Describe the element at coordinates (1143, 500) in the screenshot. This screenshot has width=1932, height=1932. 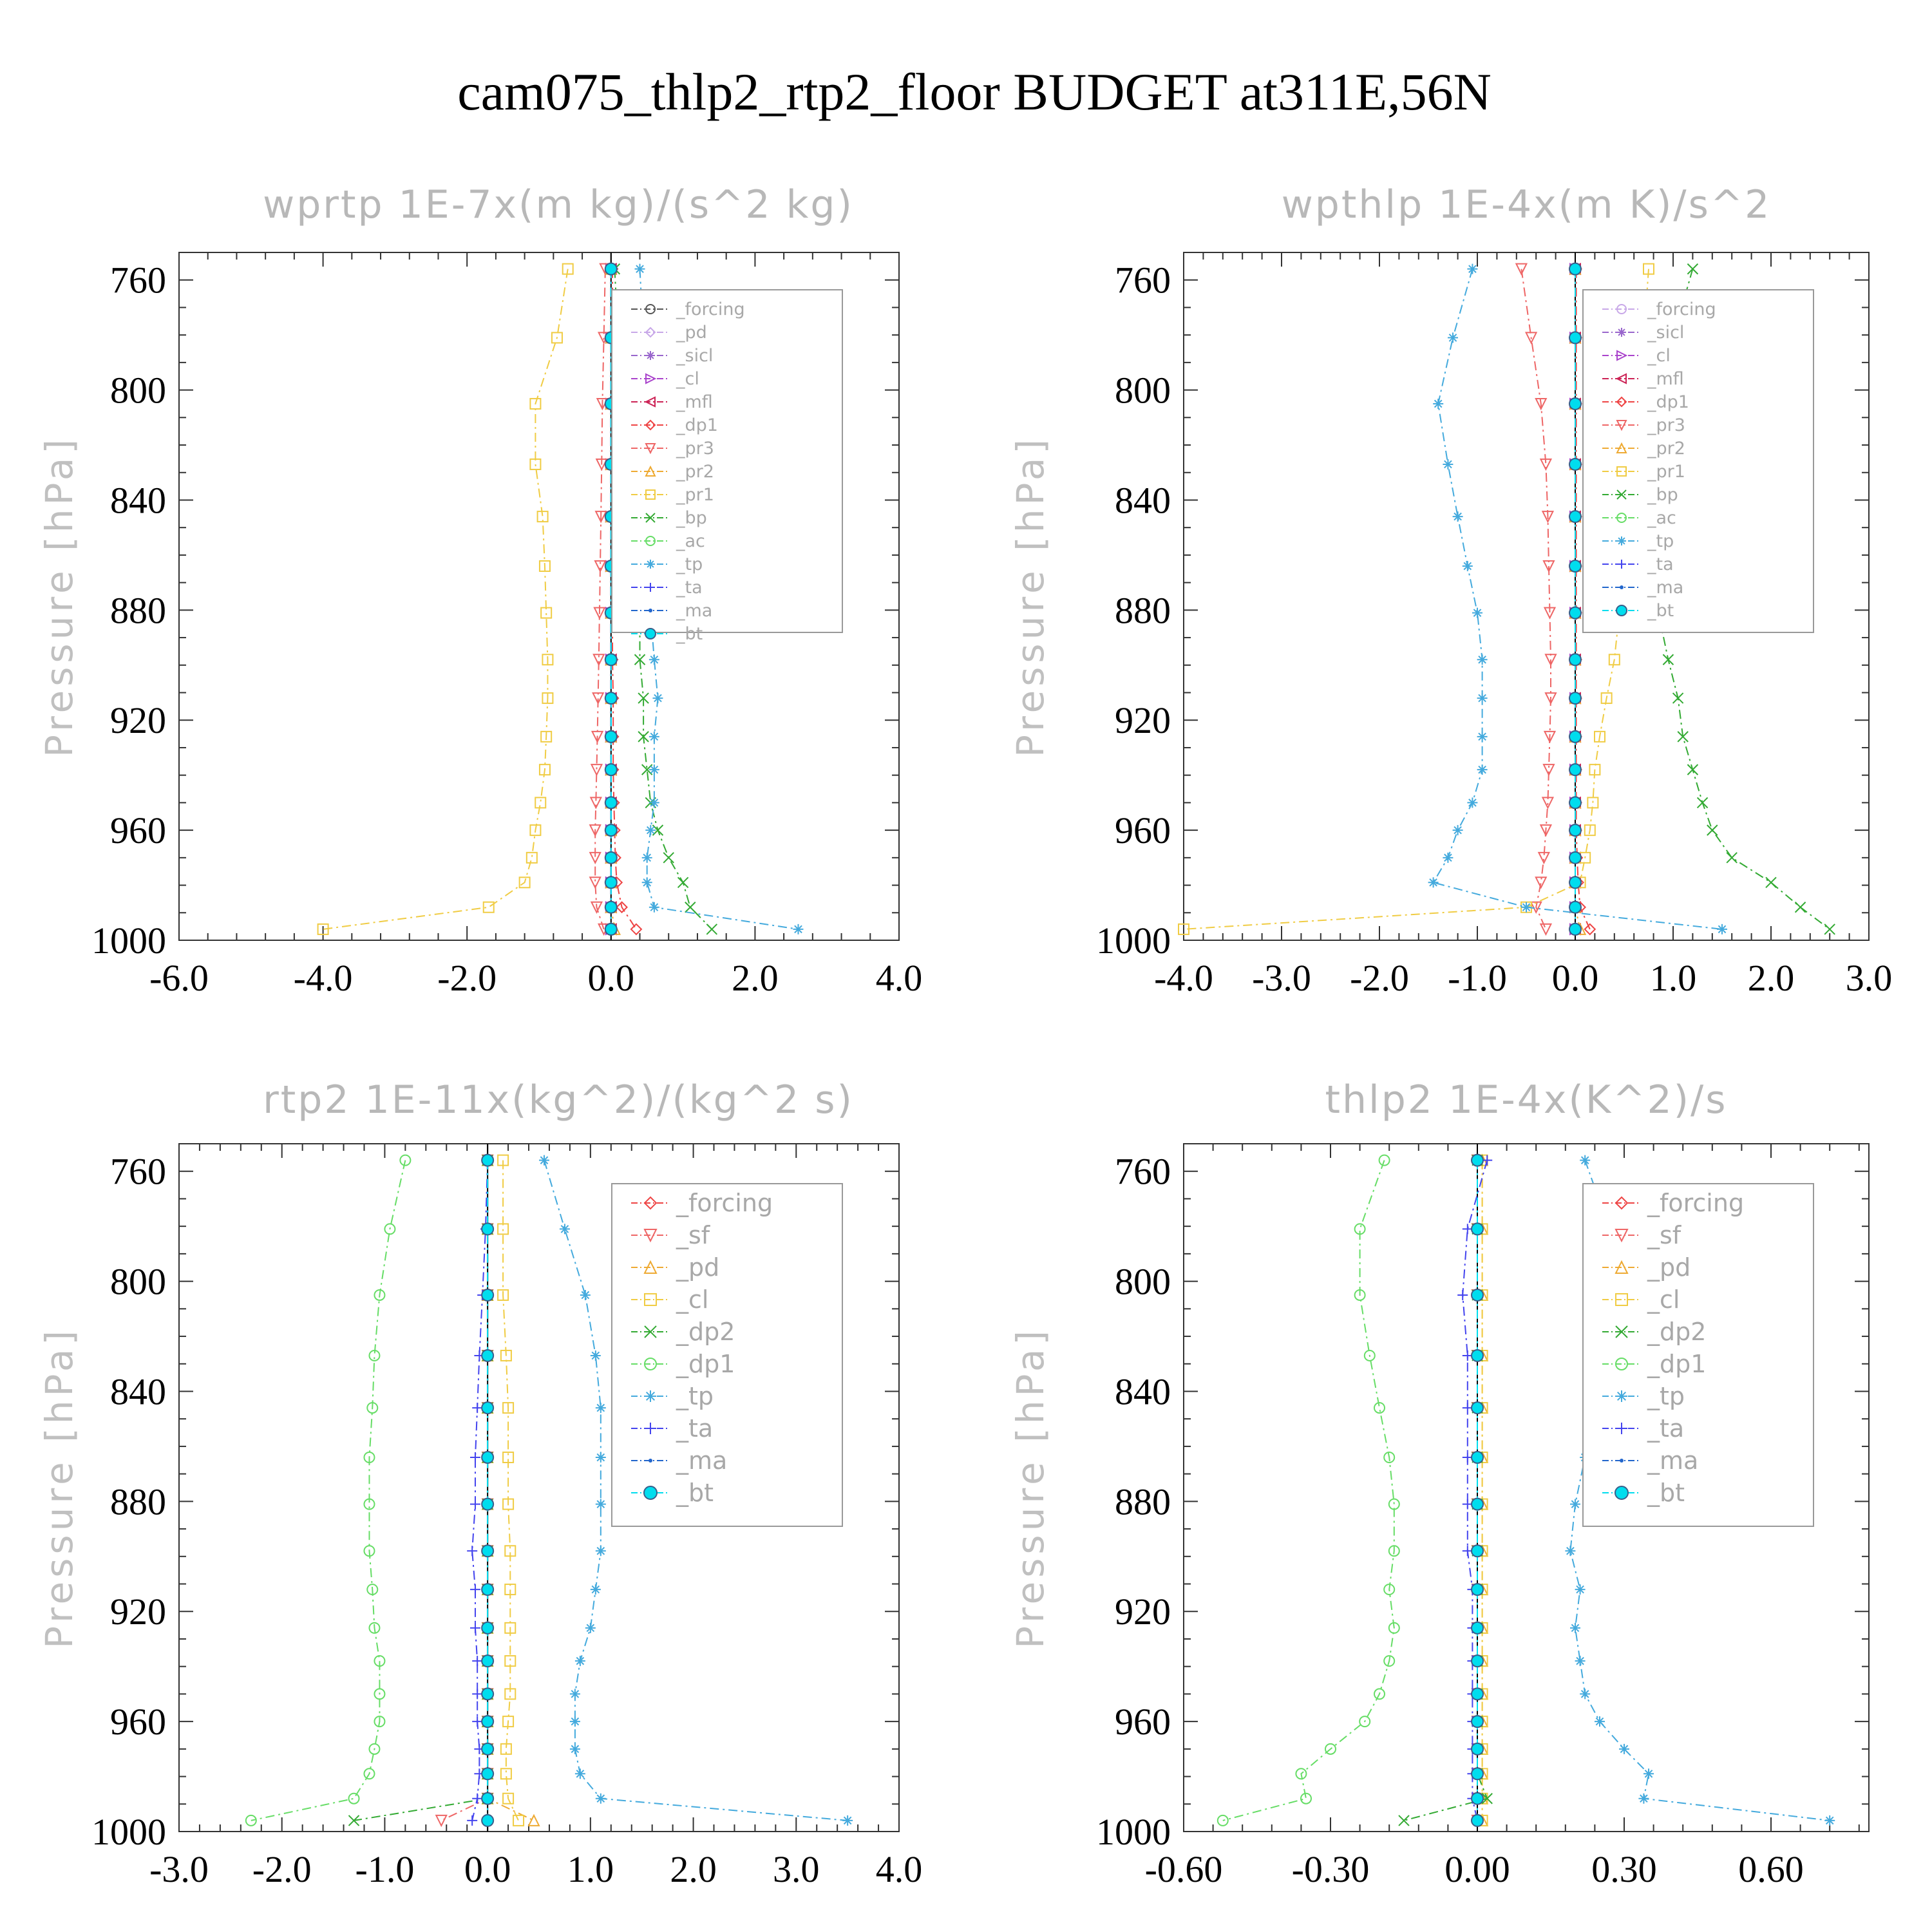
I see `y-tick-label: 840` at that location.